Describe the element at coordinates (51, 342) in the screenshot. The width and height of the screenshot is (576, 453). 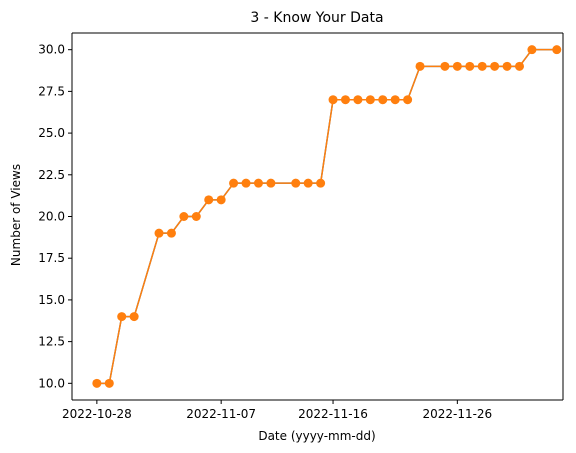
I see `y-tick-label: 12.5` at that location.